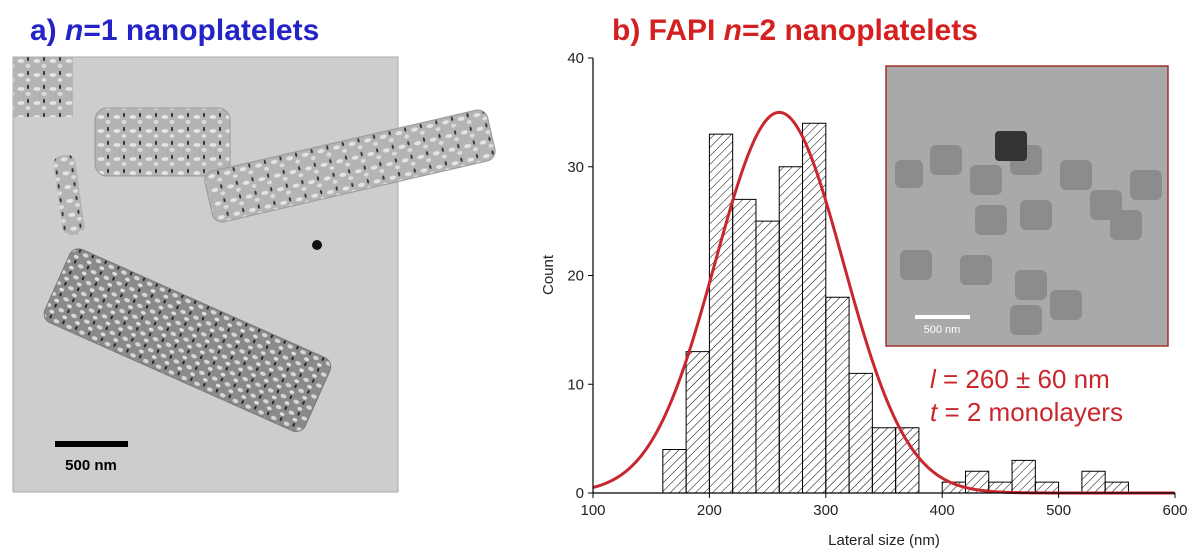 The image size is (1194, 552). What do you see at coordinates (934, 412) in the screenshot?
I see `annotation-part: t` at bounding box center [934, 412].